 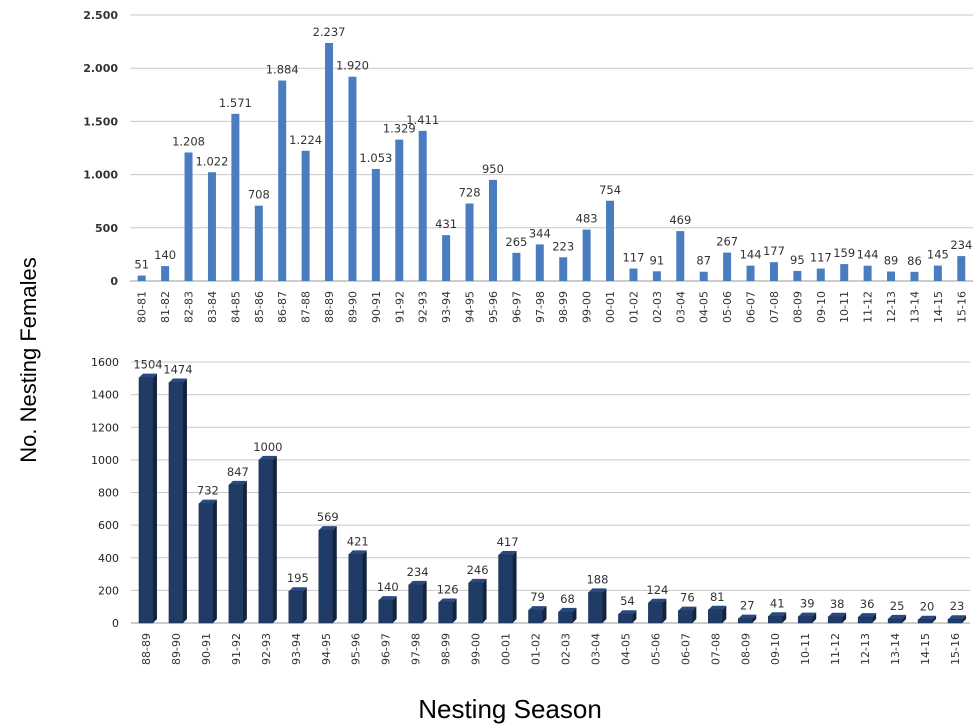 I want to click on x-tick-label: 84-85, so click(x=235, y=307).